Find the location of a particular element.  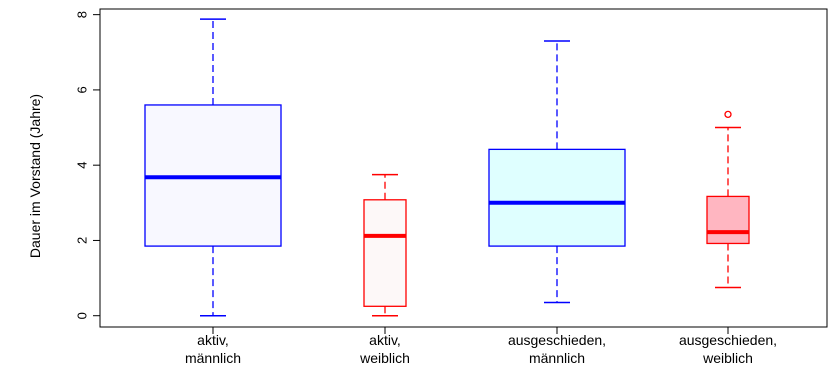

y-tick-label: 8 is located at coordinates (82, 14).